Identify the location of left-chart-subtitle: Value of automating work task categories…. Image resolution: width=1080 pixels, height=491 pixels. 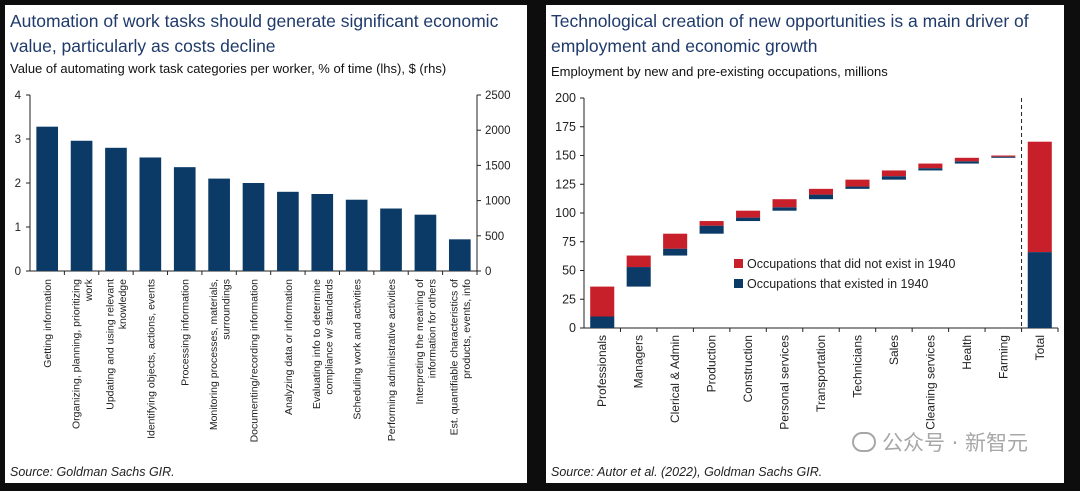
(228, 68).